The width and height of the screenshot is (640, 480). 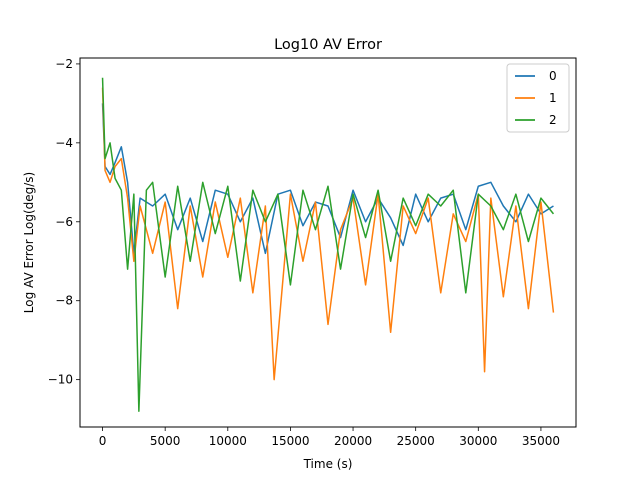 I want to click on y-tick-label: −4, so click(x=64, y=143).